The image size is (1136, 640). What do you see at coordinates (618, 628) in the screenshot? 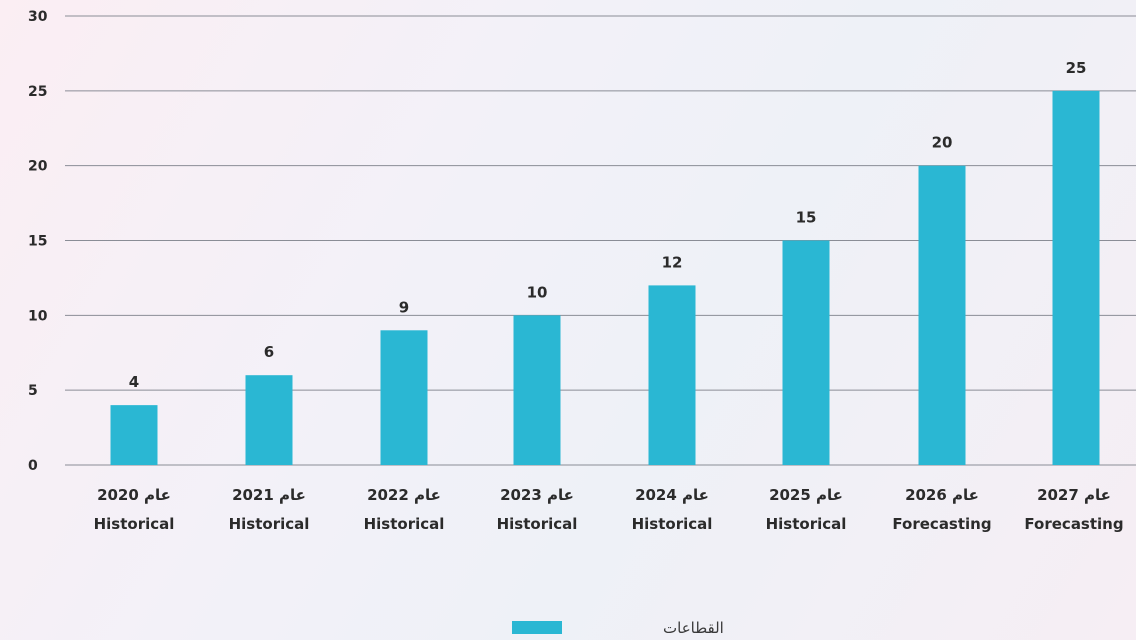
I see `legend: القطاعات` at bounding box center [618, 628].